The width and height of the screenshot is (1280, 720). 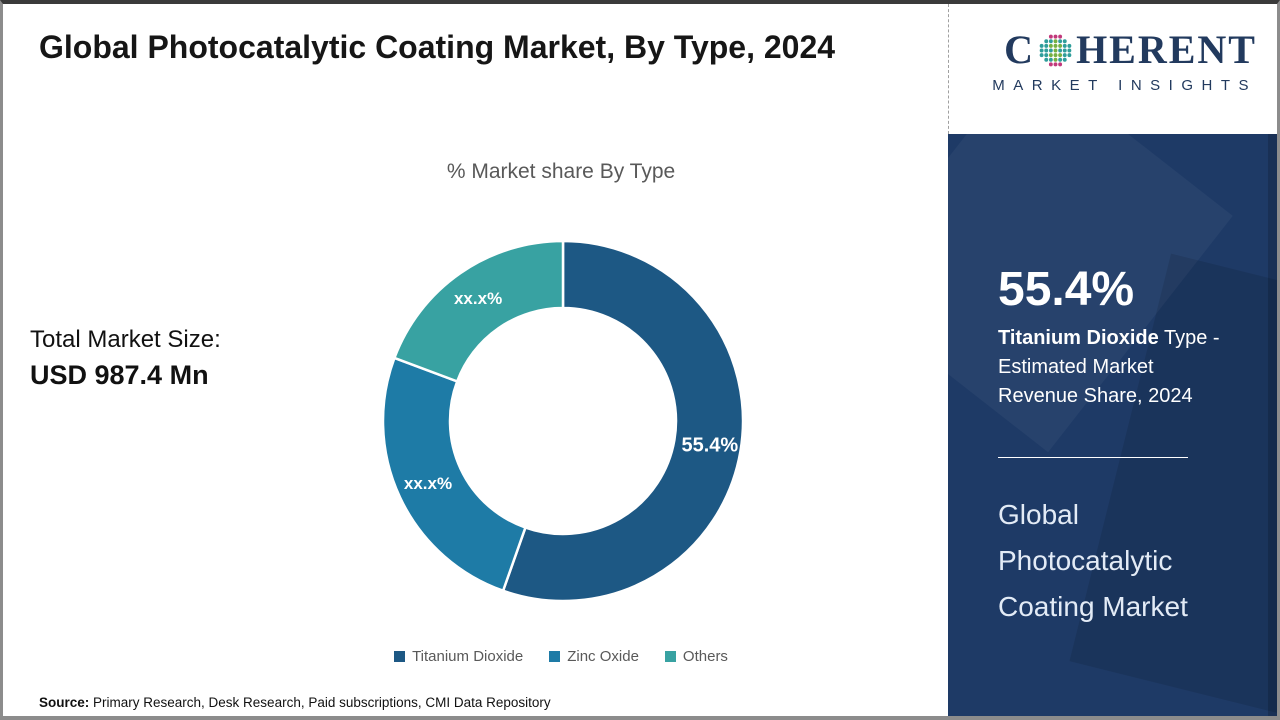 What do you see at coordinates (1272, 425) in the screenshot?
I see `panel-edge-shadow` at bounding box center [1272, 425].